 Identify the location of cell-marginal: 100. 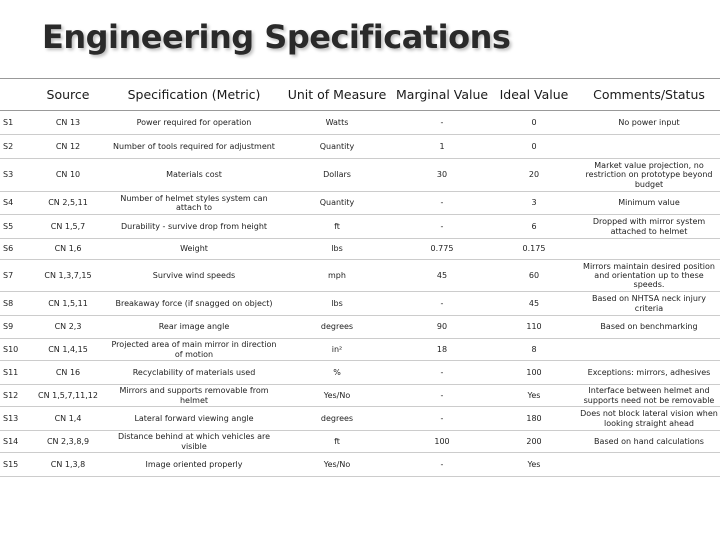
(442, 441).